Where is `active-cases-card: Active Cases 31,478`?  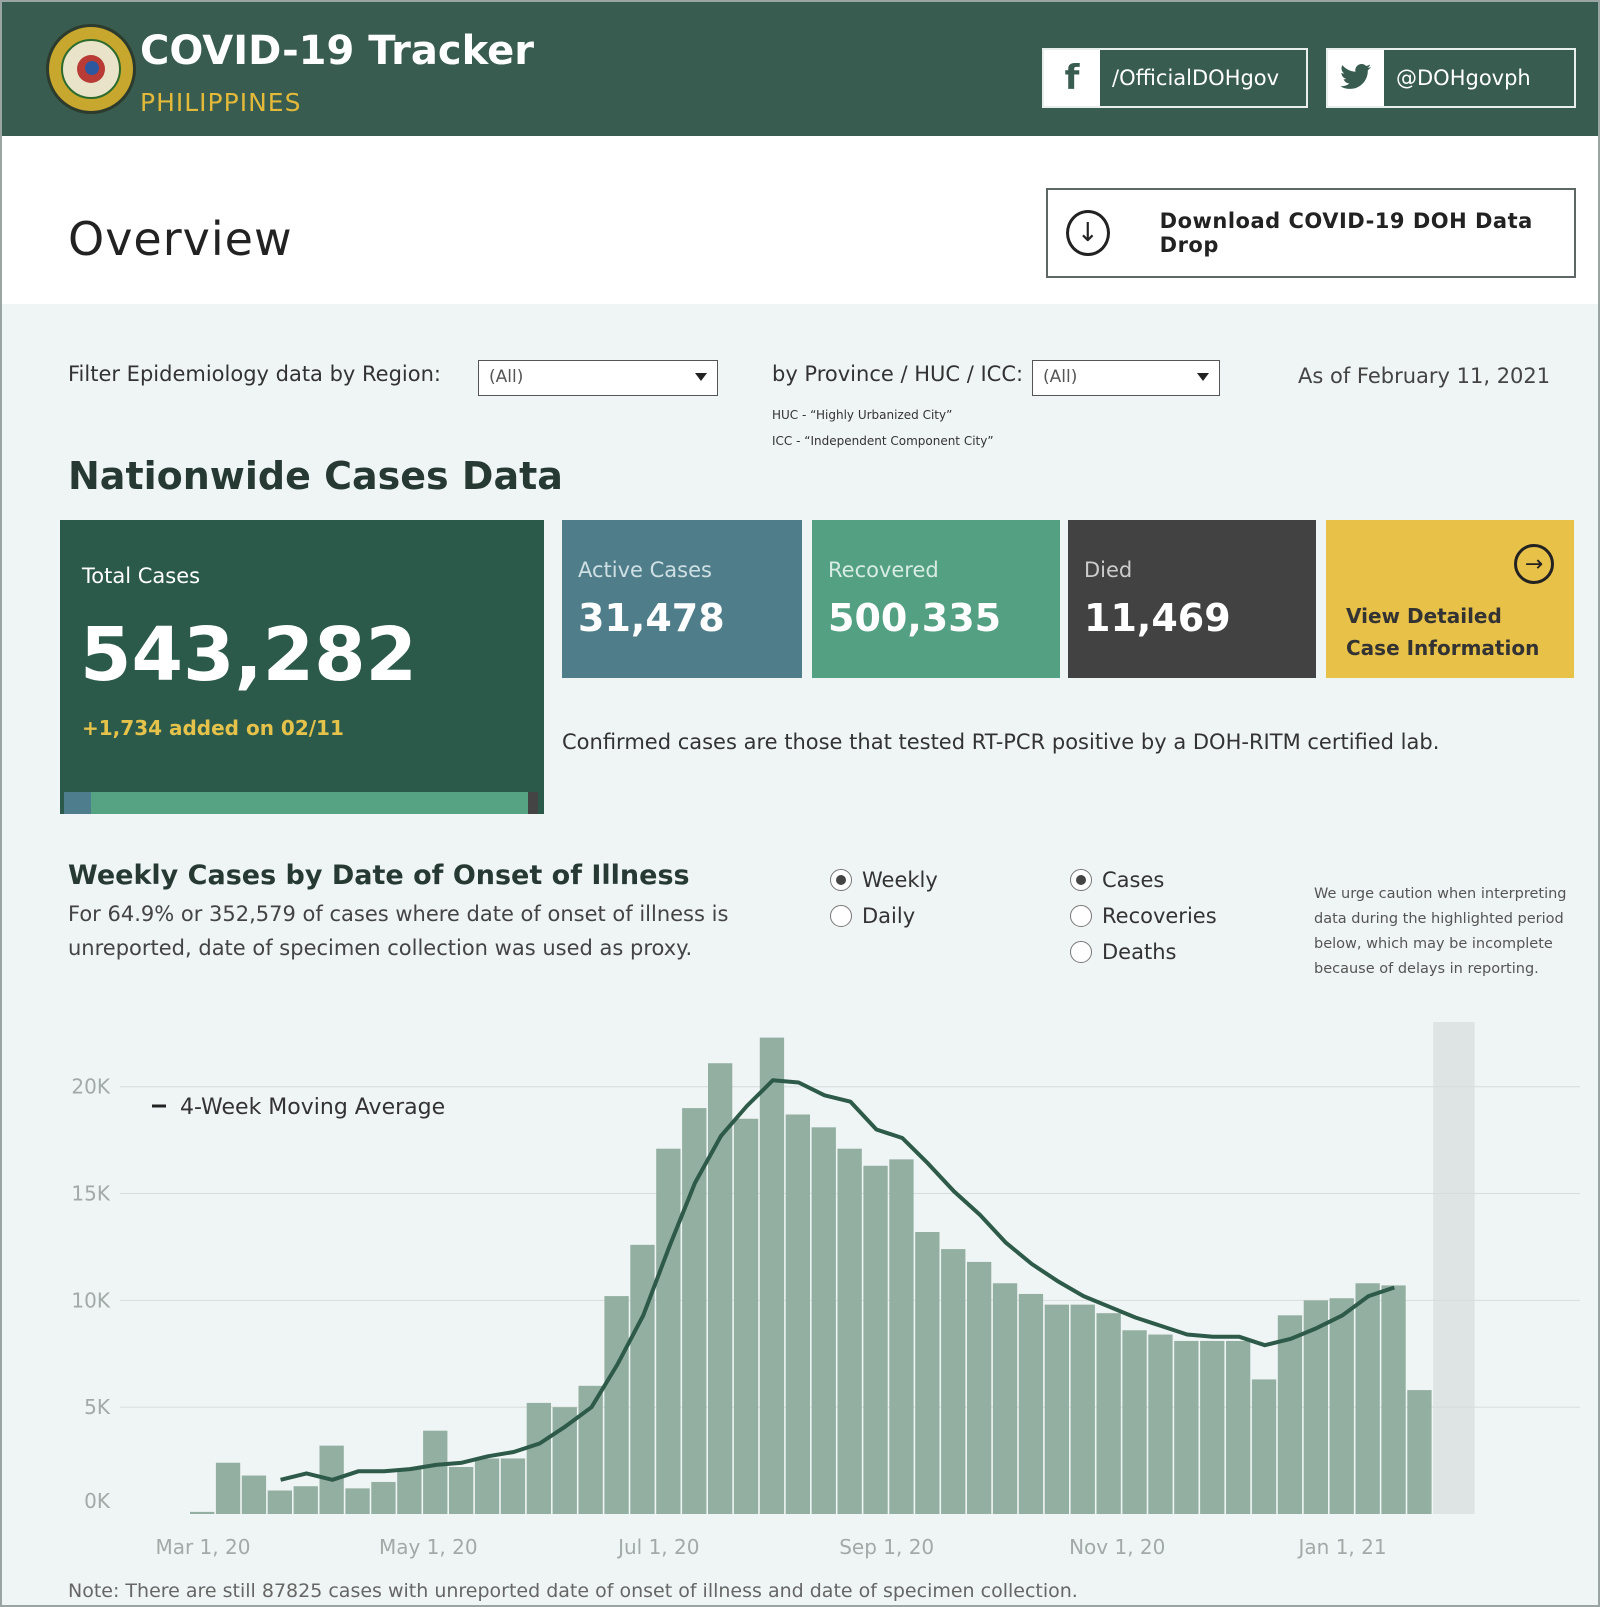 active-cases-card: Active Cases 31,478 is located at coordinates (682, 599).